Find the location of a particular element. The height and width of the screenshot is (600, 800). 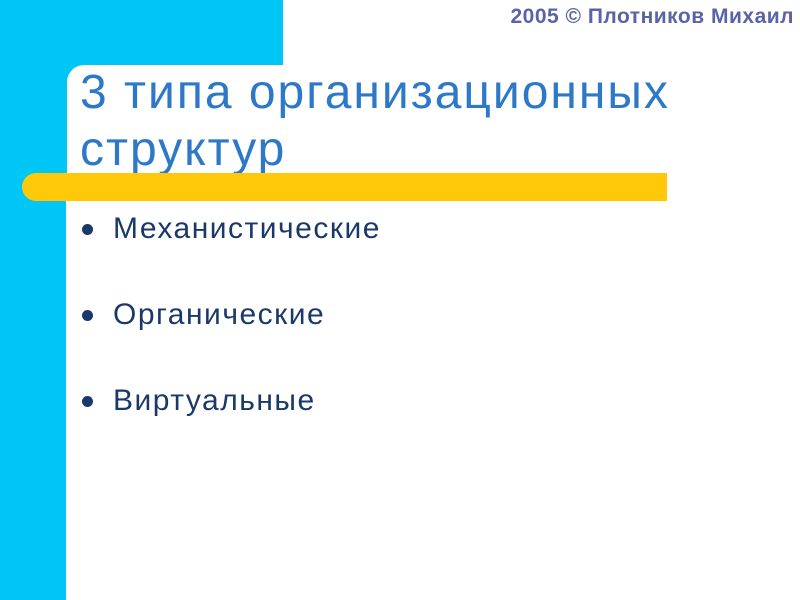

bullet-label: Механистические is located at coordinates (247, 228).